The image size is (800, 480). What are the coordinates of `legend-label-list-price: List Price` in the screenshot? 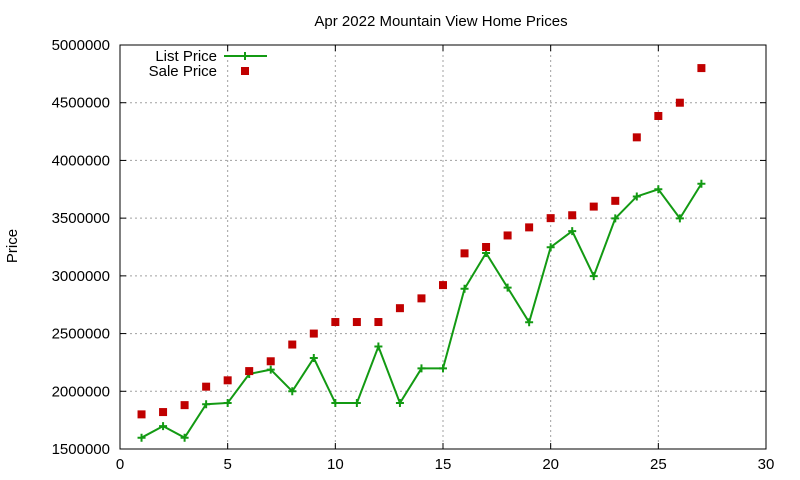 It's located at (186, 56).